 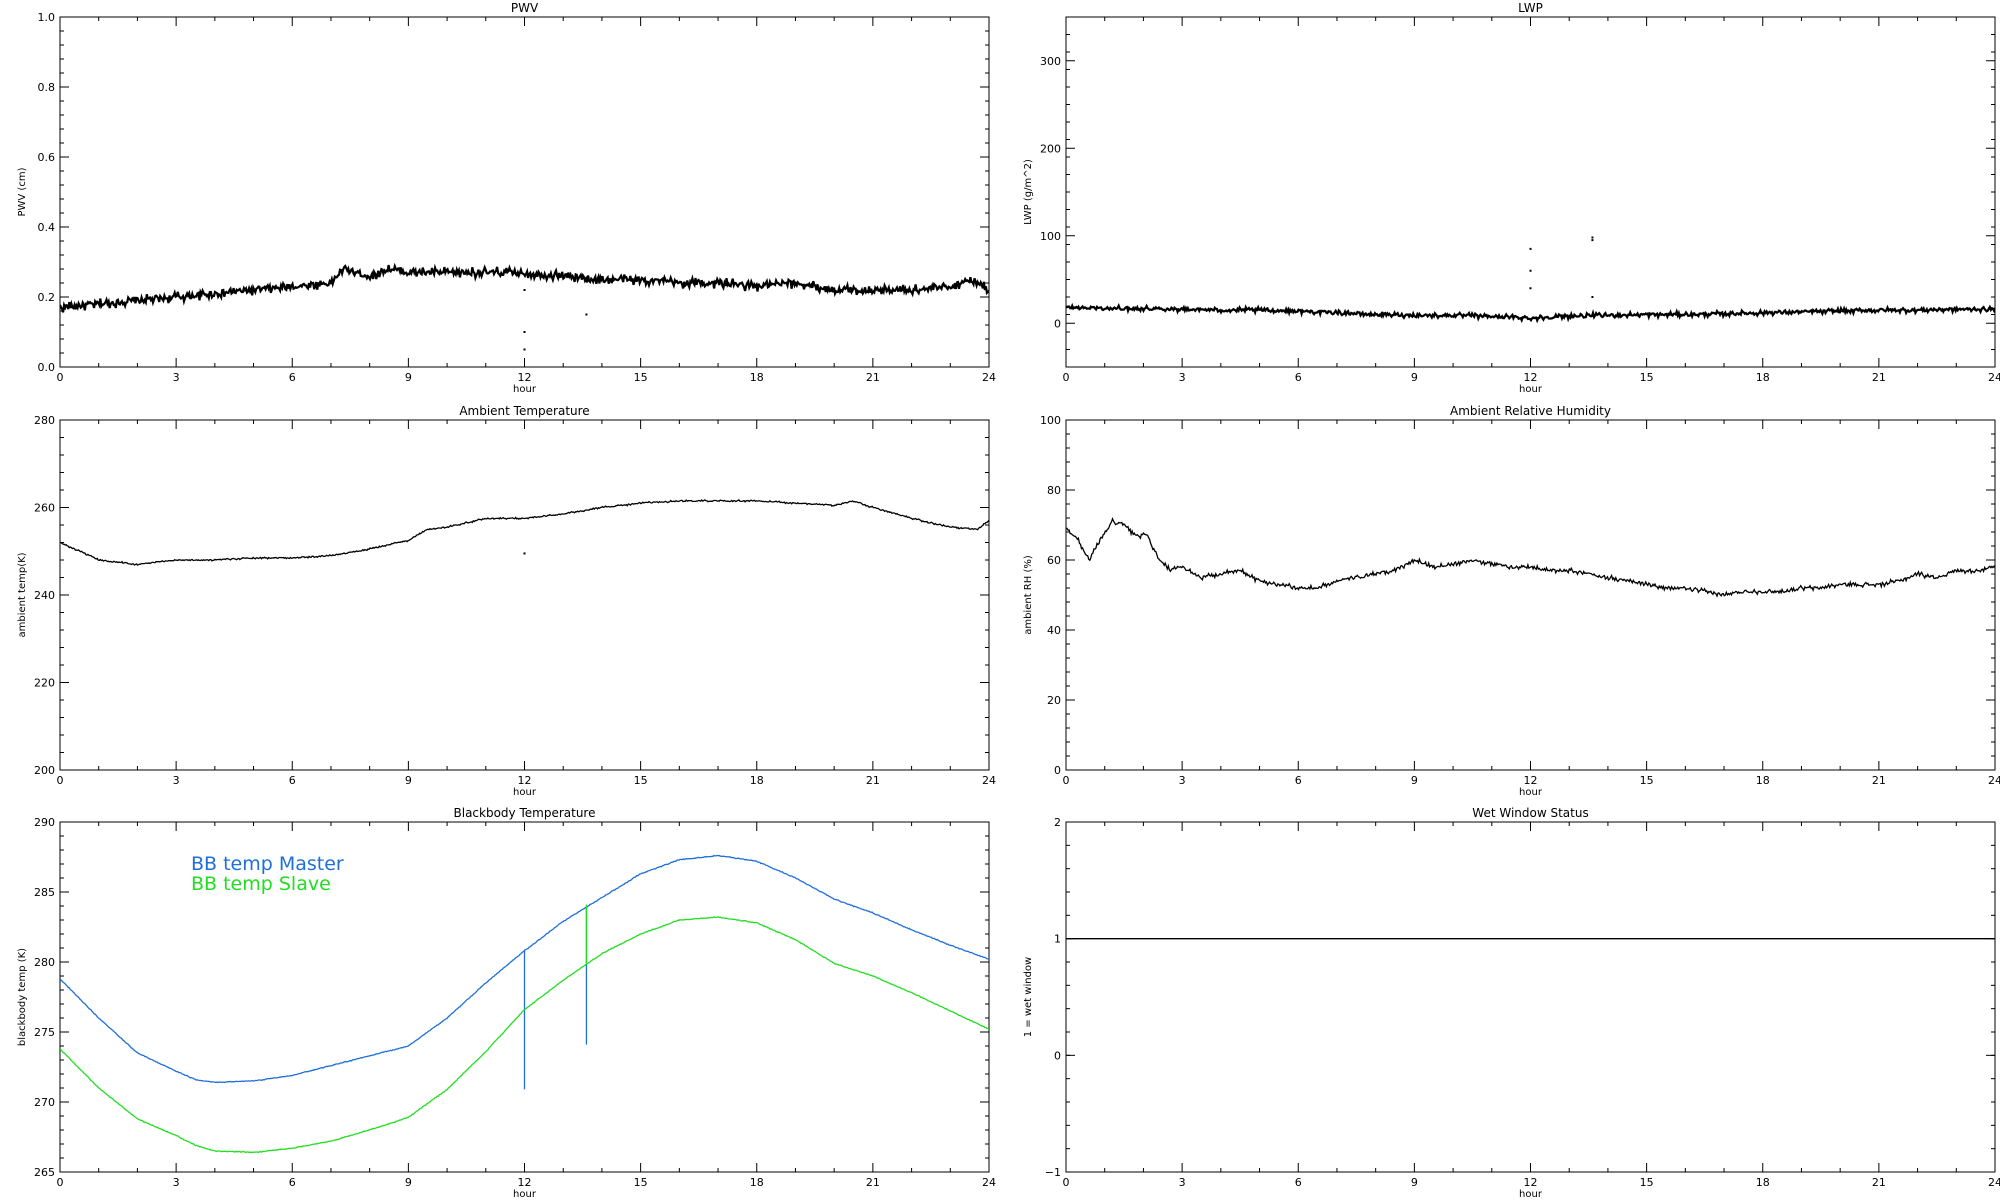 What do you see at coordinates (1530, 411) in the screenshot?
I see `chart-title: Ambient Relative Humidity` at bounding box center [1530, 411].